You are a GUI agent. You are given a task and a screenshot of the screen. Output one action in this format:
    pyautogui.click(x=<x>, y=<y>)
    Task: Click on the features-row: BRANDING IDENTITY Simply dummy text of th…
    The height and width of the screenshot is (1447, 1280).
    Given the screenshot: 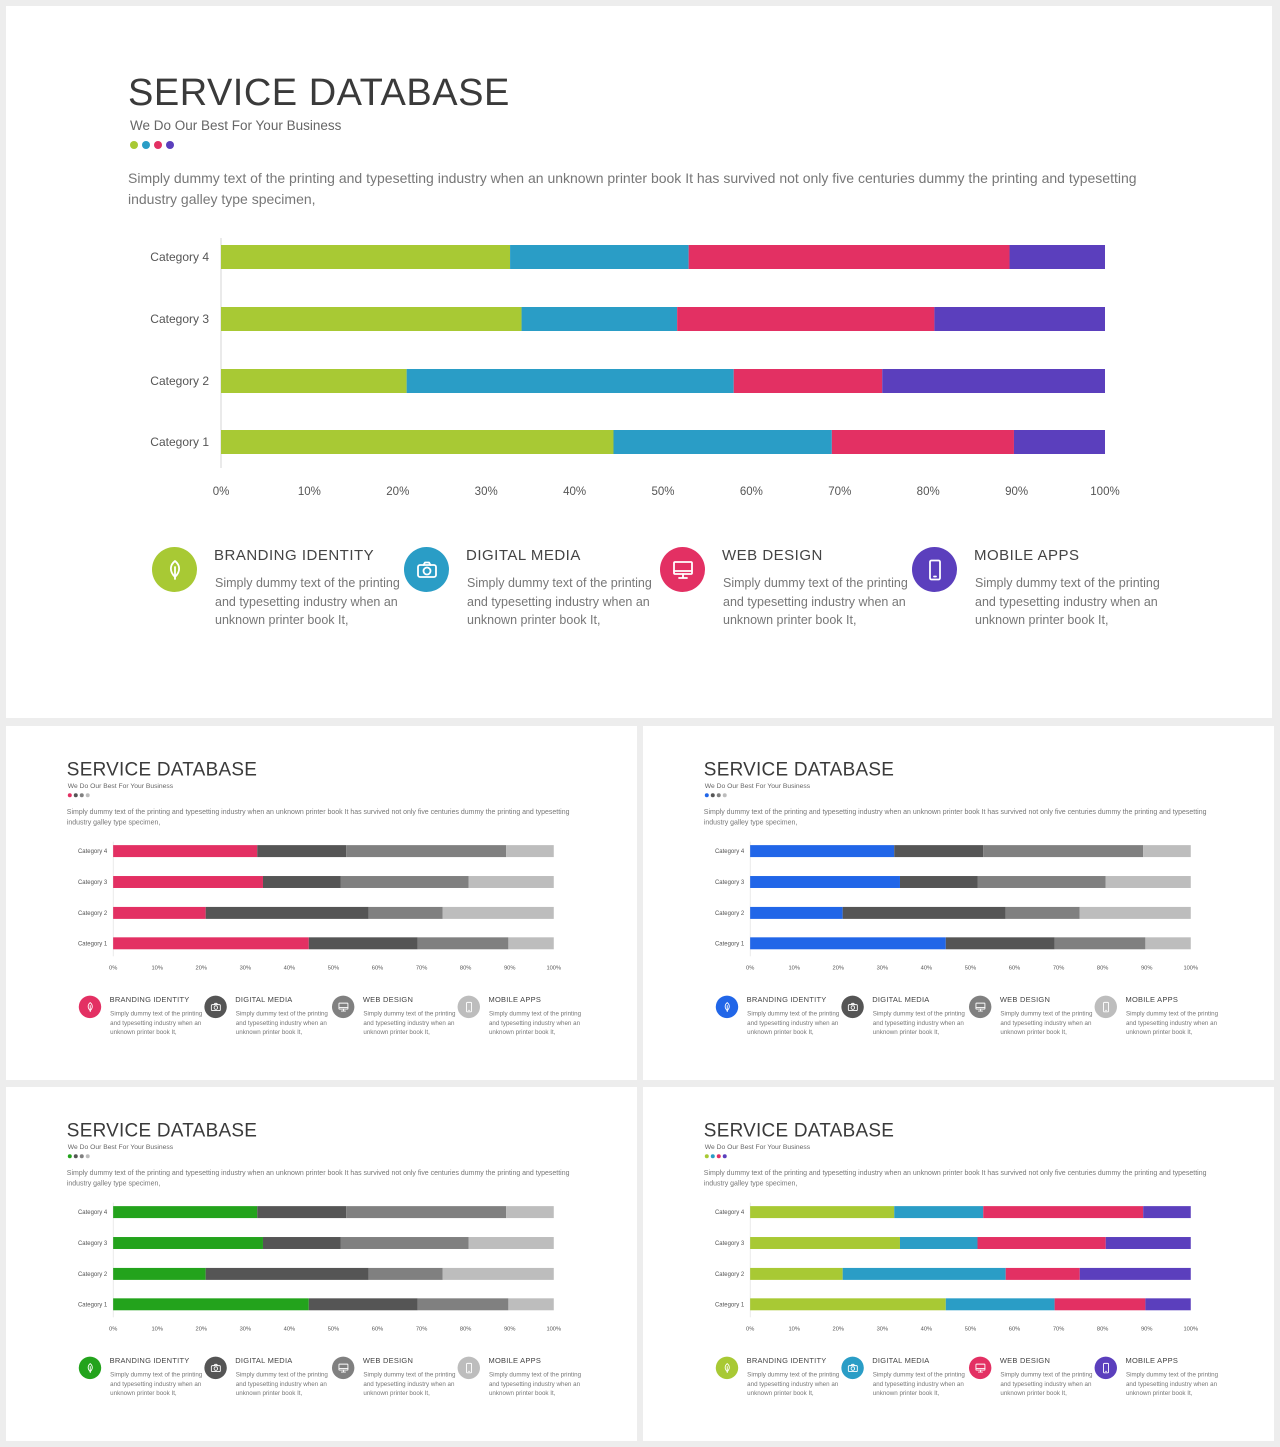 What is the action you would take?
    pyautogui.click(x=972, y=1023)
    